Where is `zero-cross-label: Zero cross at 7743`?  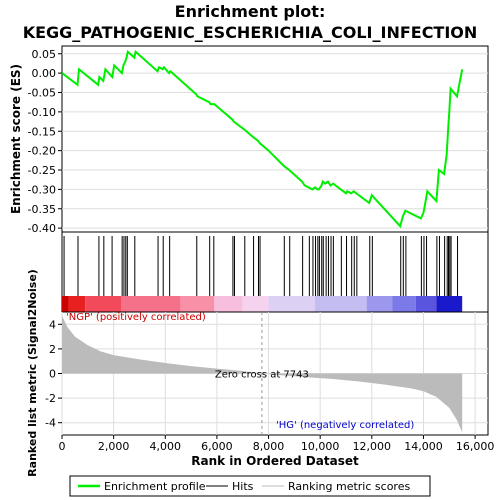 zero-cross-label: Zero cross at 7743 is located at coordinates (262, 375).